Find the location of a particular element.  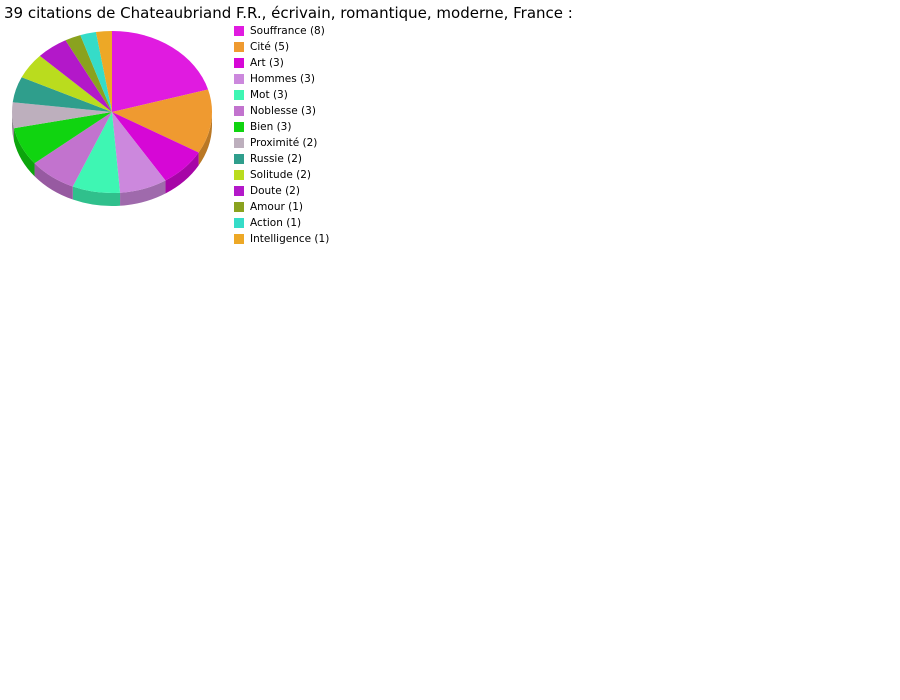

legend-item: Mot (3) is located at coordinates (281, 95).